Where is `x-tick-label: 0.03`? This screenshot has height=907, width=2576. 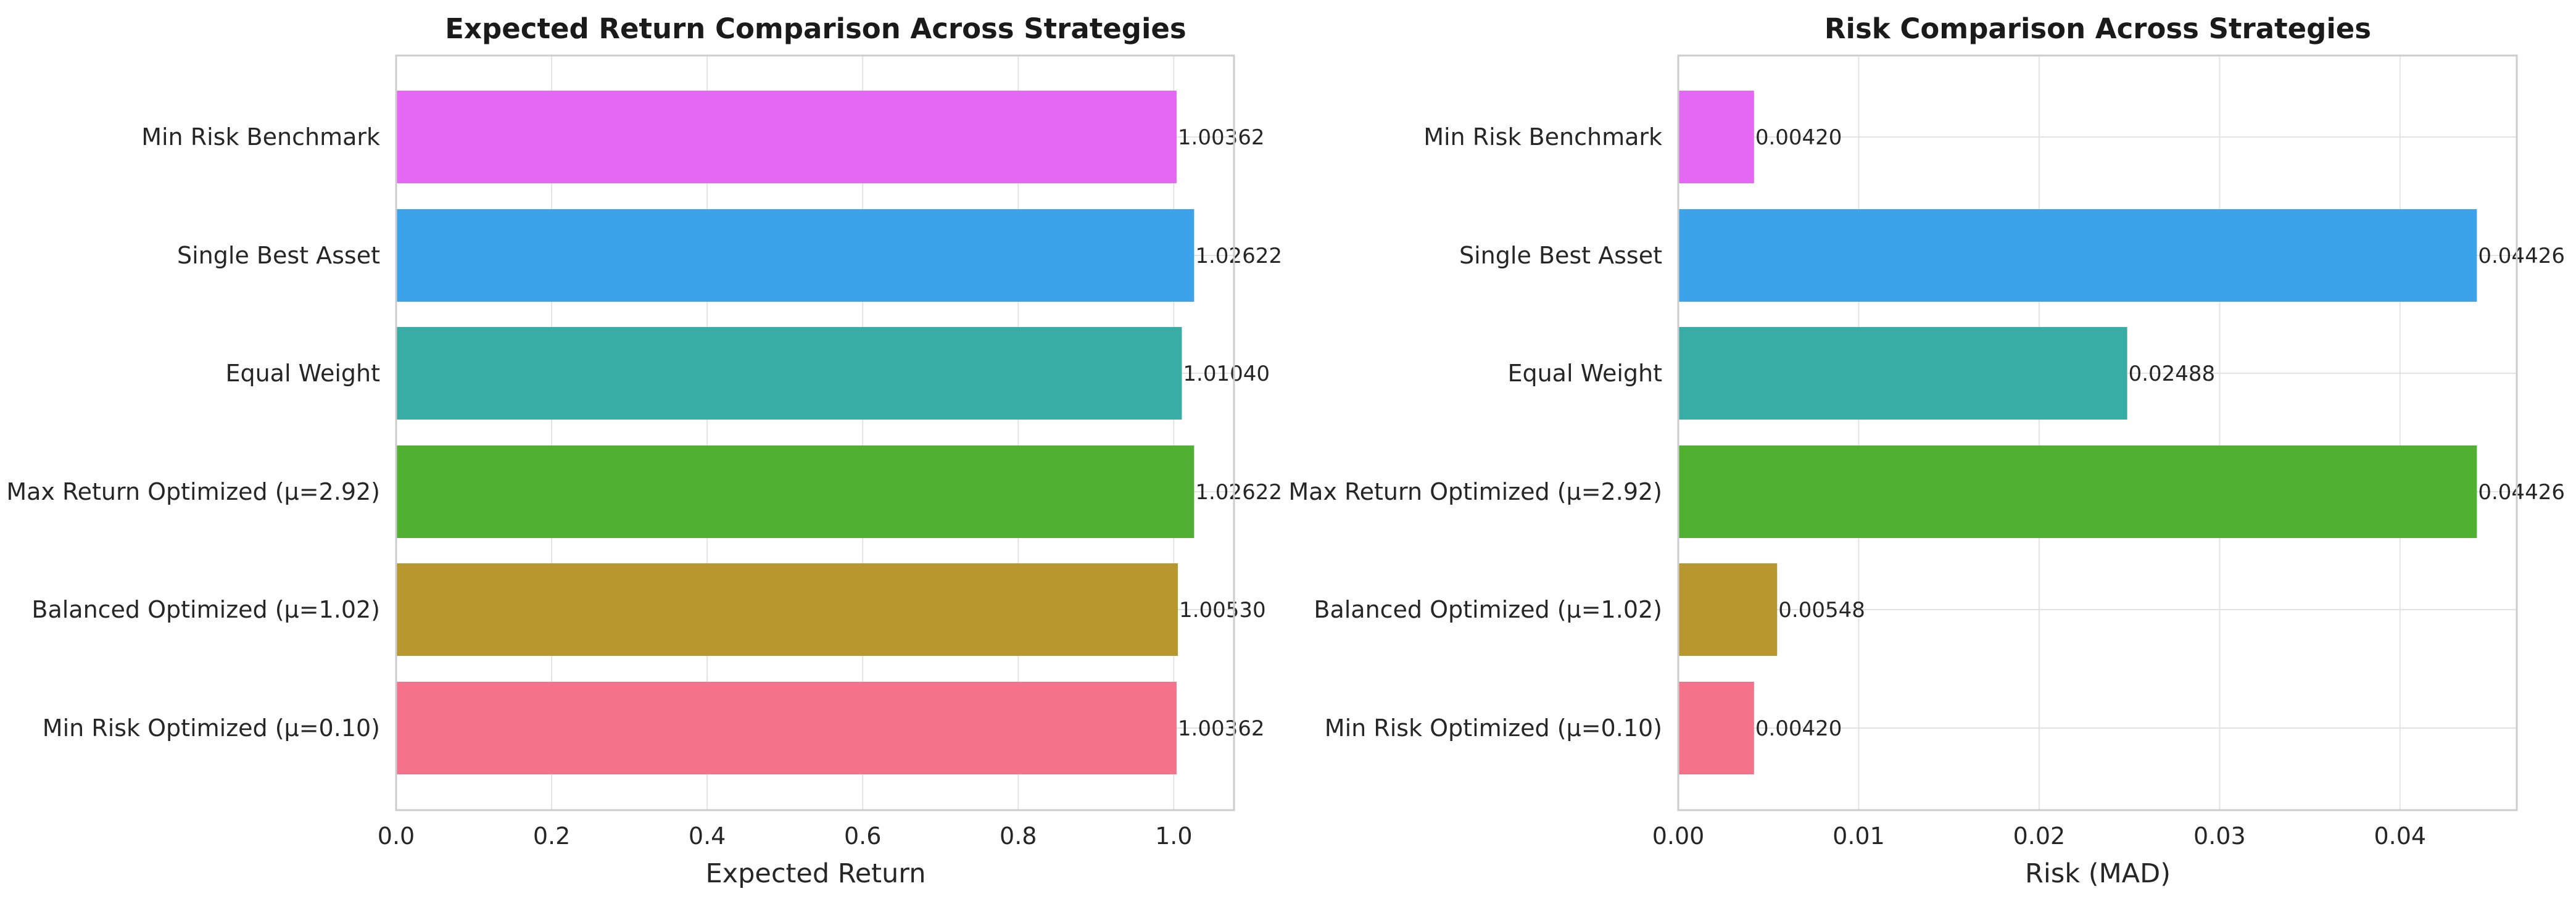
x-tick-label: 0.03 is located at coordinates (2219, 836).